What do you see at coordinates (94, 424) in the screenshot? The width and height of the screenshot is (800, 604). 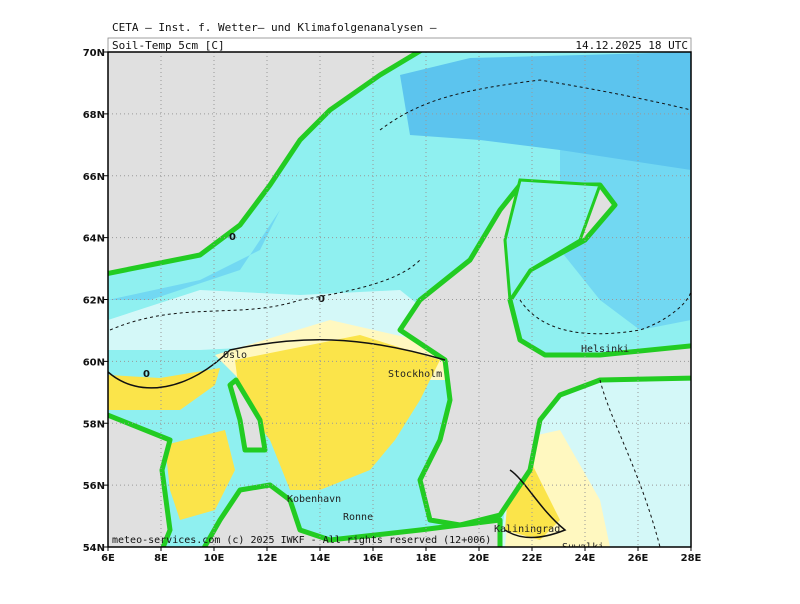 I see `lat-tick-label: 58N` at bounding box center [94, 424].